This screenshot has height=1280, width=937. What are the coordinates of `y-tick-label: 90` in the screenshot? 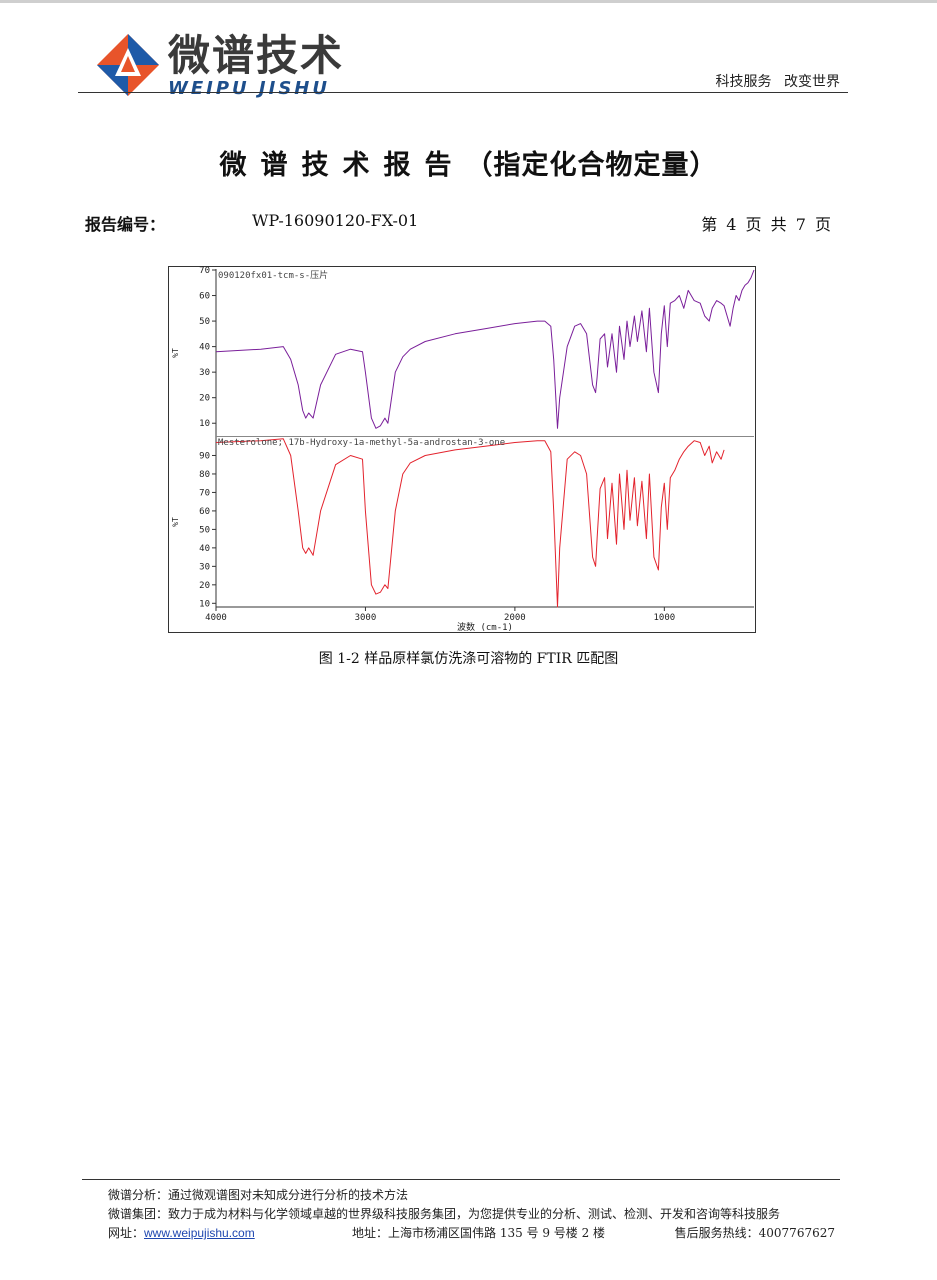 It's located at (204, 456).